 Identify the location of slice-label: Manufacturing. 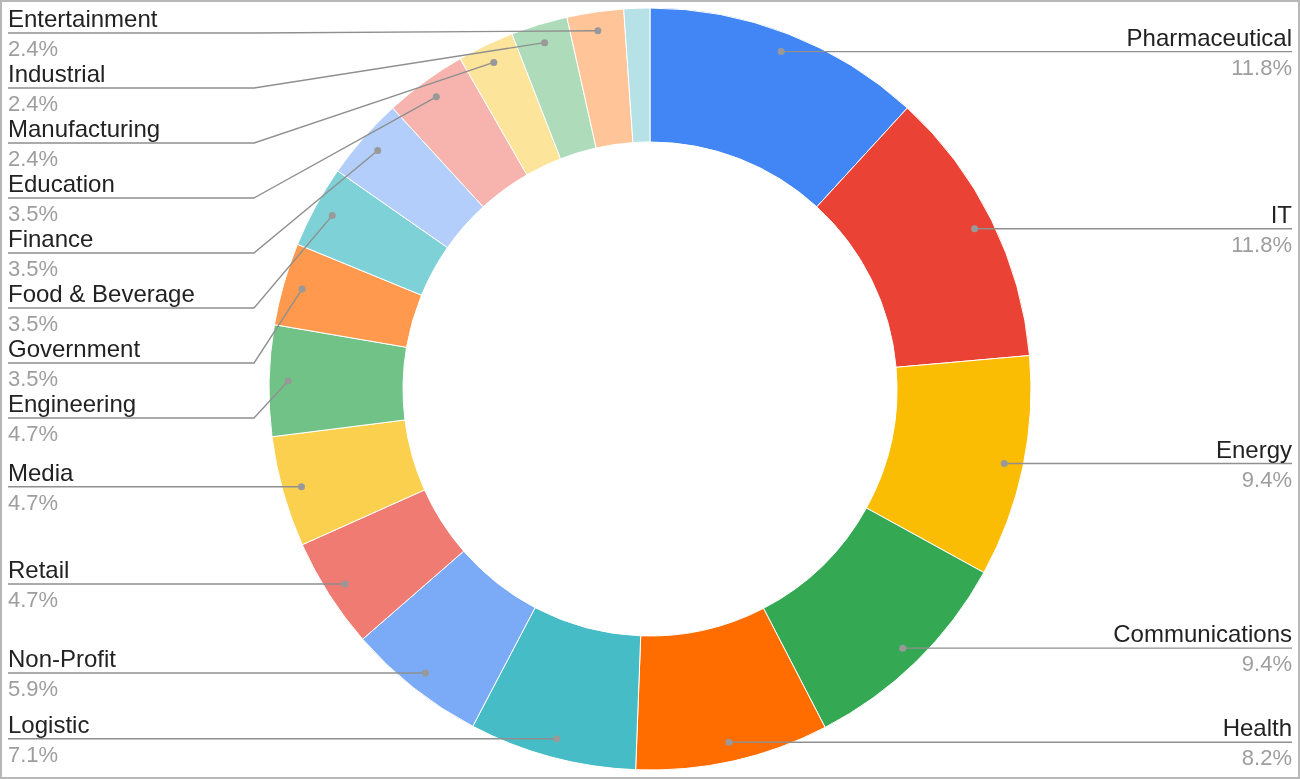
(84, 128).